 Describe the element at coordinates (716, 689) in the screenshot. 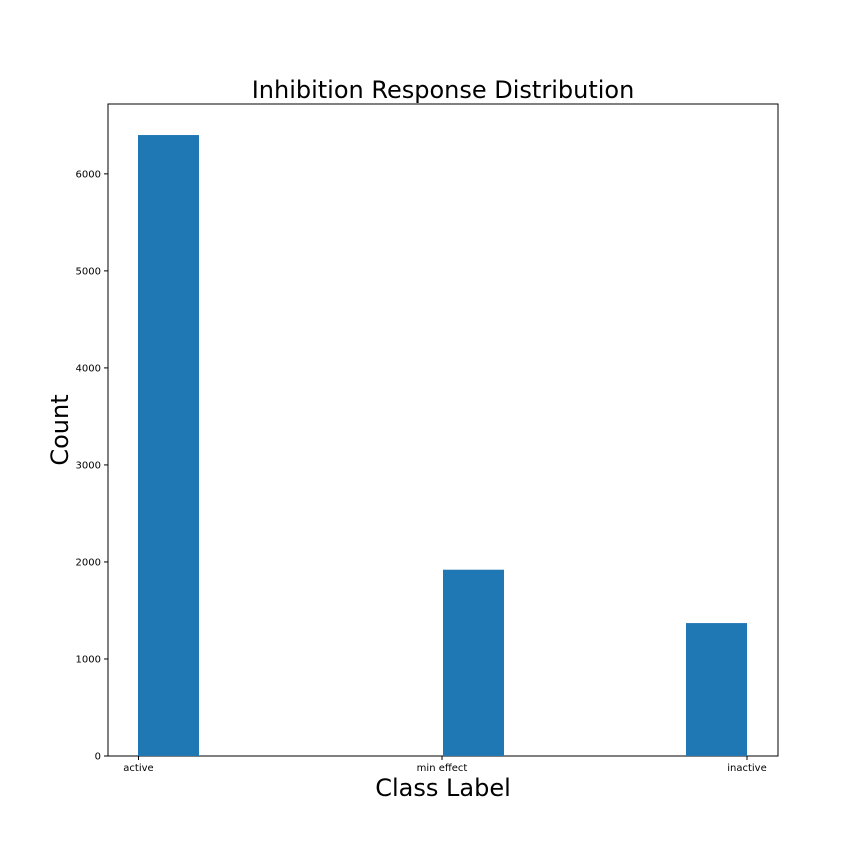

I see `bar-inactive` at that location.